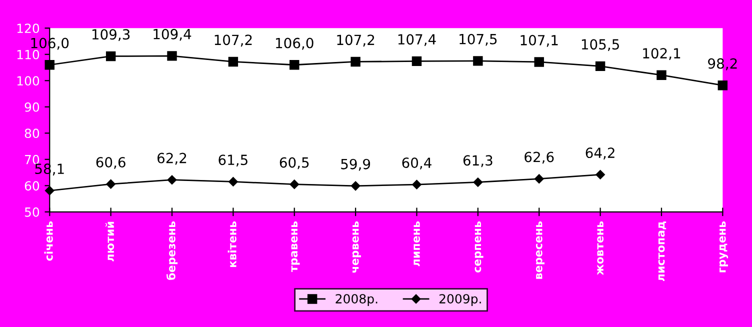 The width and height of the screenshot is (752, 327). What do you see at coordinates (417, 164) in the screenshot?
I see `data-label: 60,4` at bounding box center [417, 164].